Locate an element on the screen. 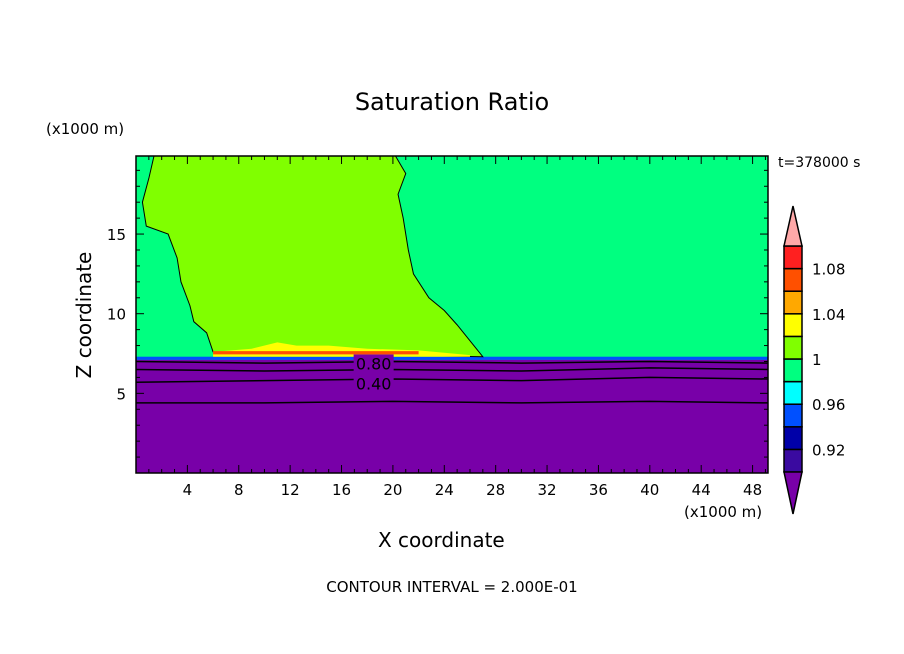 The width and height of the screenshot is (904, 654). x-tick-label: 28 is located at coordinates (495, 490).